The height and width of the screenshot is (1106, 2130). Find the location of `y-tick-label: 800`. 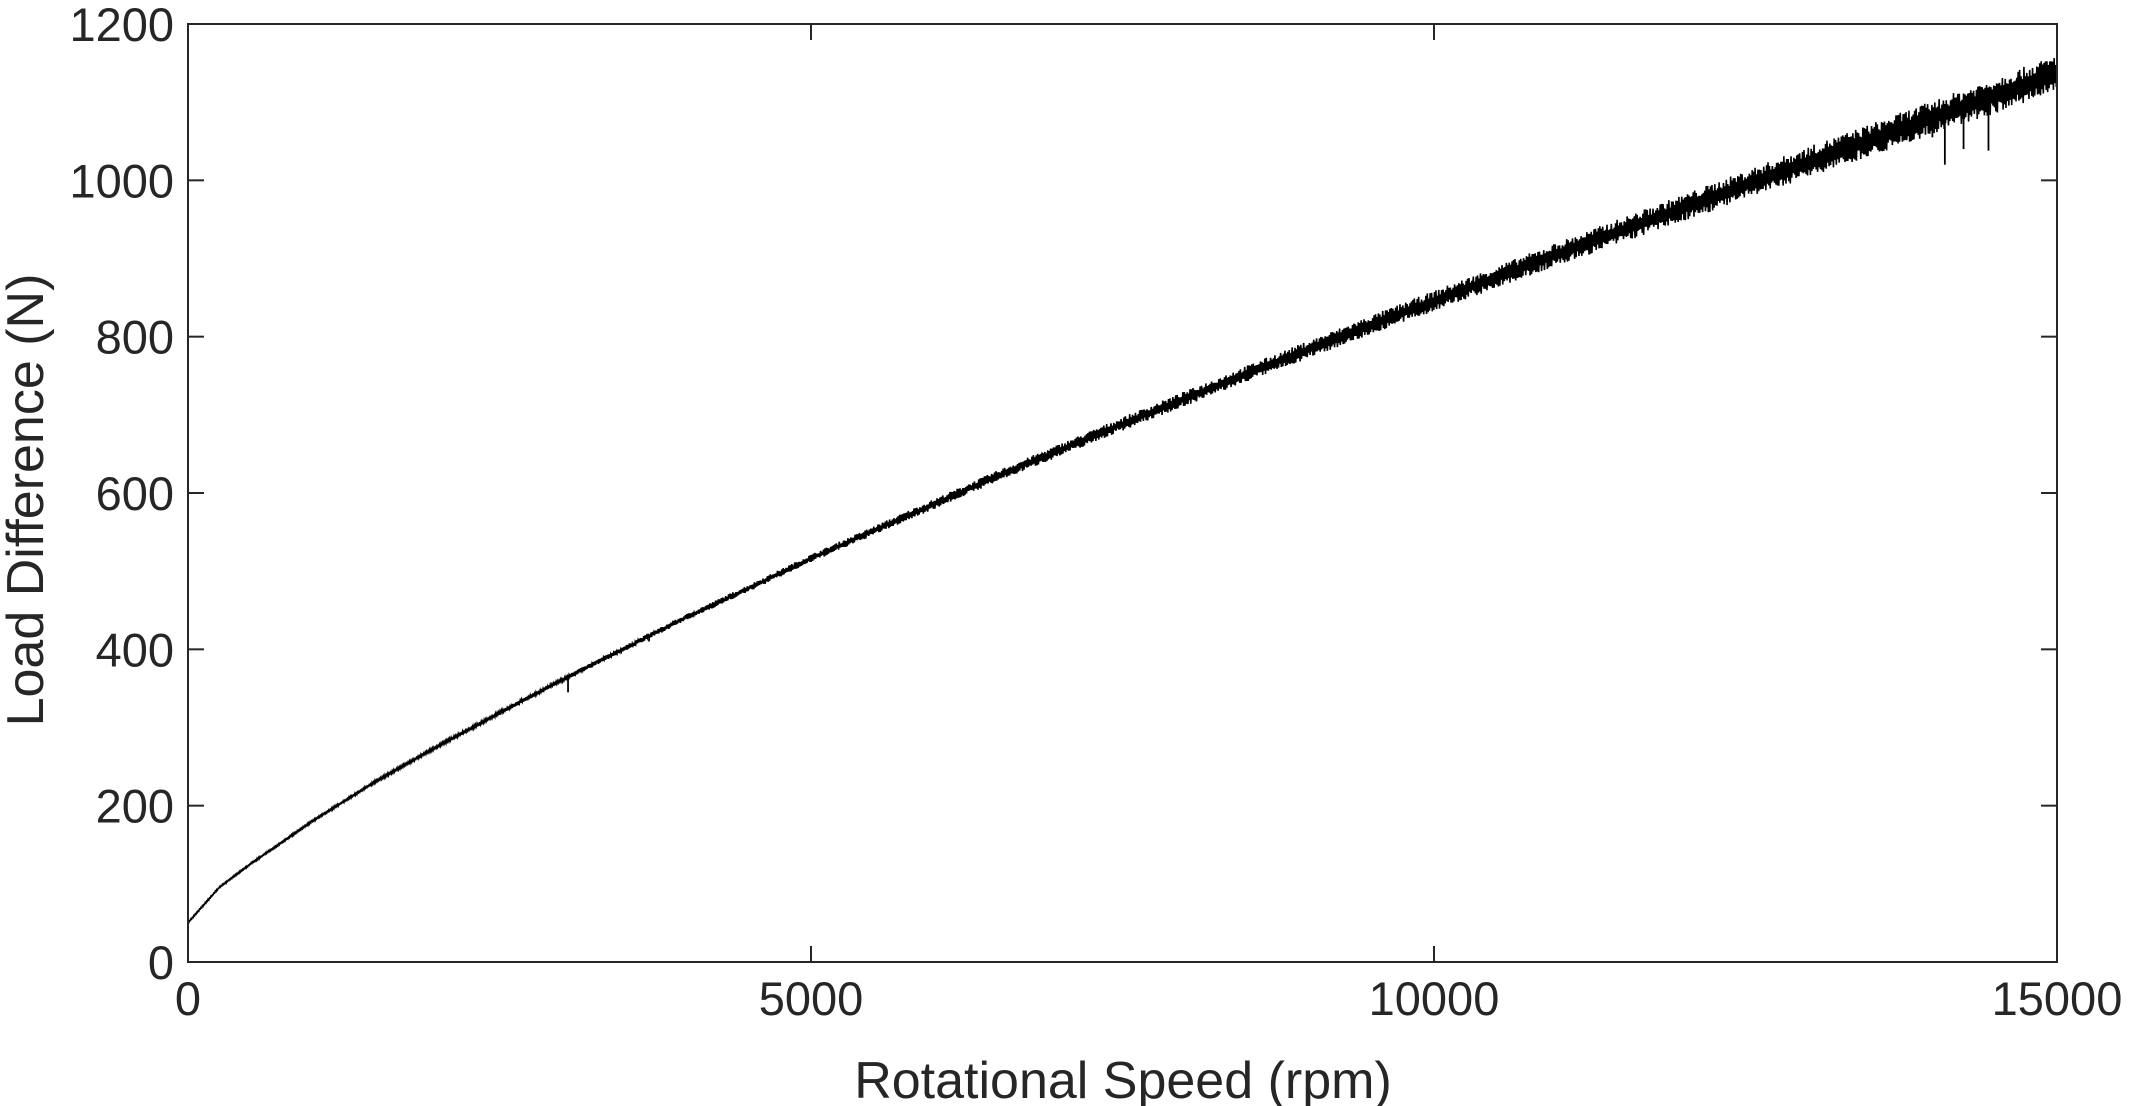

y-tick-label: 800 is located at coordinates (135, 337).